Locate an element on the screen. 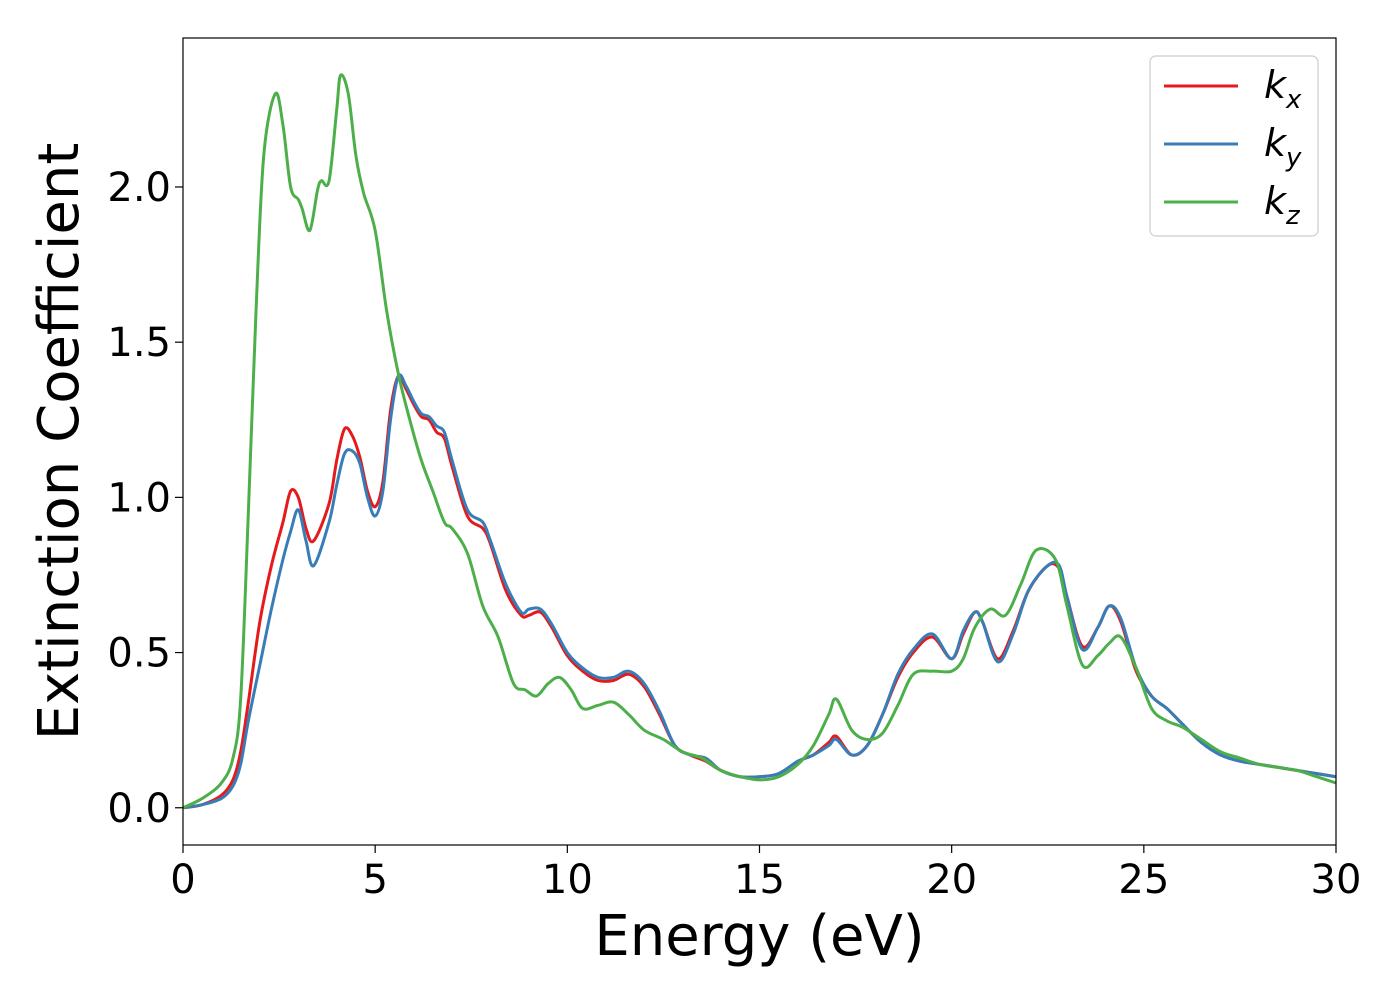 This screenshot has height=1000, width=1400. y-tick-label: 0.5 is located at coordinates (139, 654).